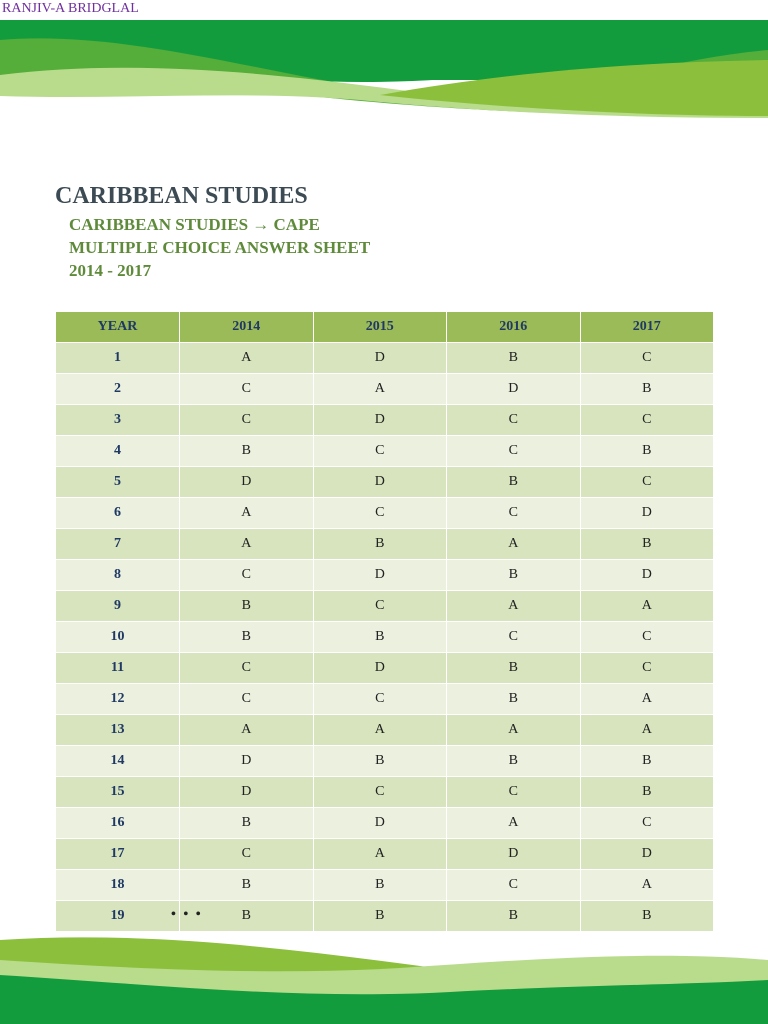 The image size is (768, 1024). What do you see at coordinates (117, 668) in the screenshot?
I see `question-number: 11` at bounding box center [117, 668].